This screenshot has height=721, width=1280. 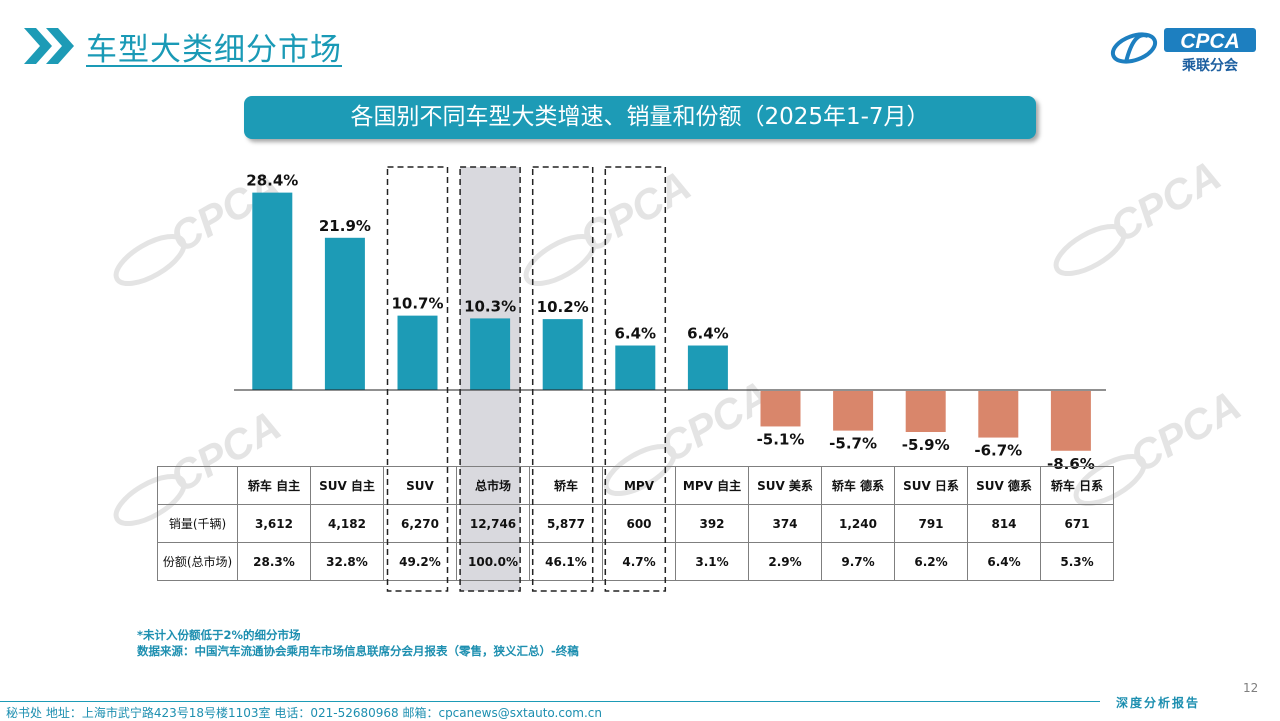 What do you see at coordinates (347, 523) in the screenshot?
I see `table-cell: 4,182` at bounding box center [347, 523].